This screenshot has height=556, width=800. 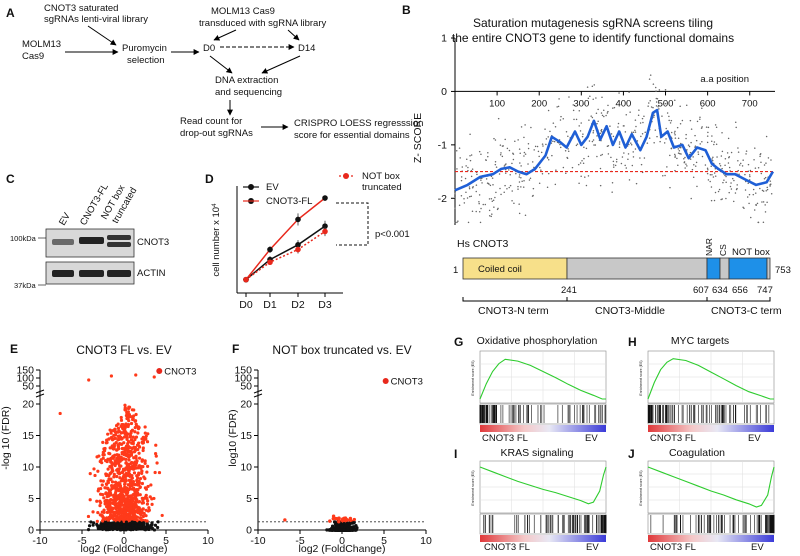 What do you see at coordinates (28, 468) in the screenshot?
I see `volcano-y-tick-label: 10` at bounding box center [28, 468].